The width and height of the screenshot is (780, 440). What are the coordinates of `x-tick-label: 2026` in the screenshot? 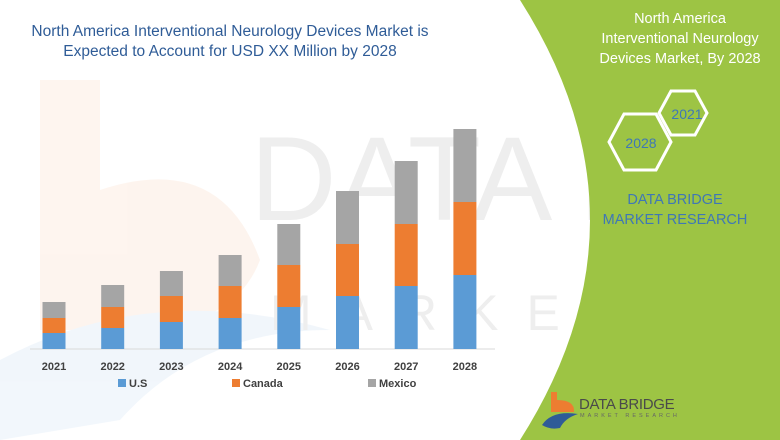 It's located at (347, 367).